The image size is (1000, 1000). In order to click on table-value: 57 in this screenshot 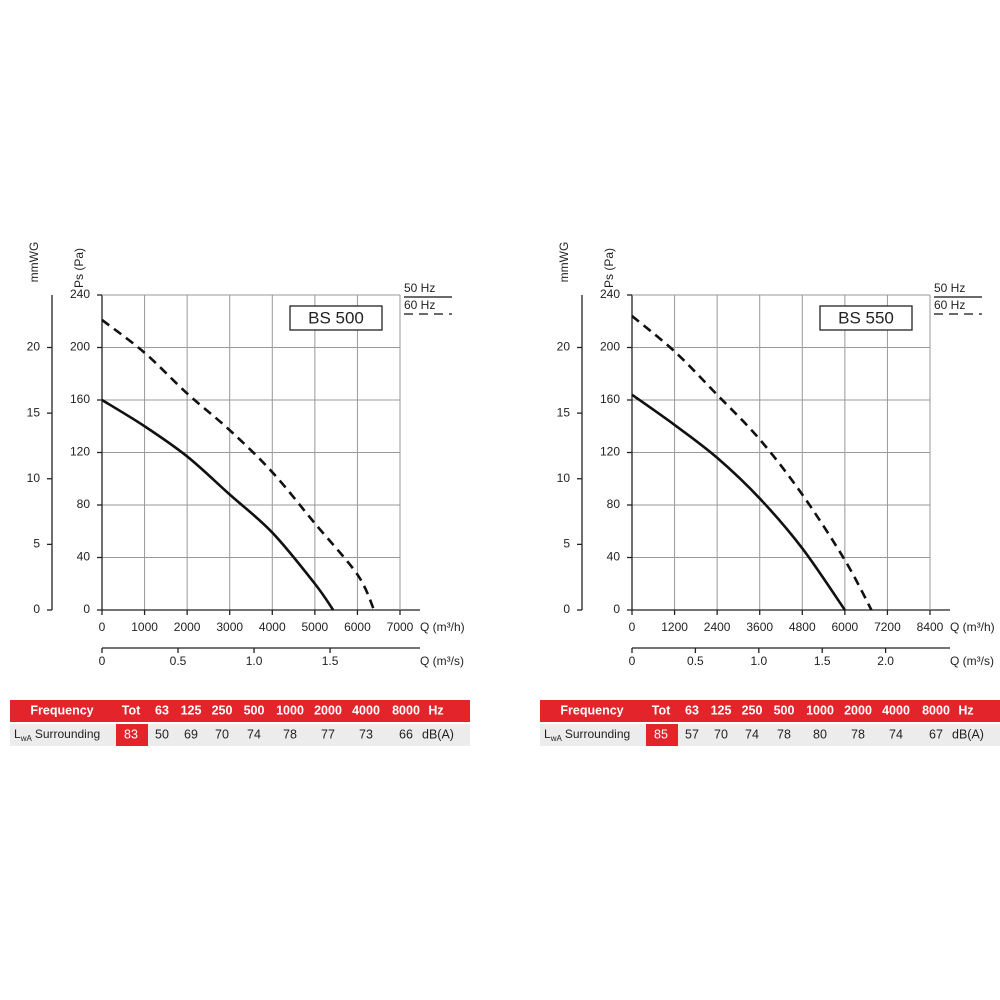, I will do `click(692, 734)`.